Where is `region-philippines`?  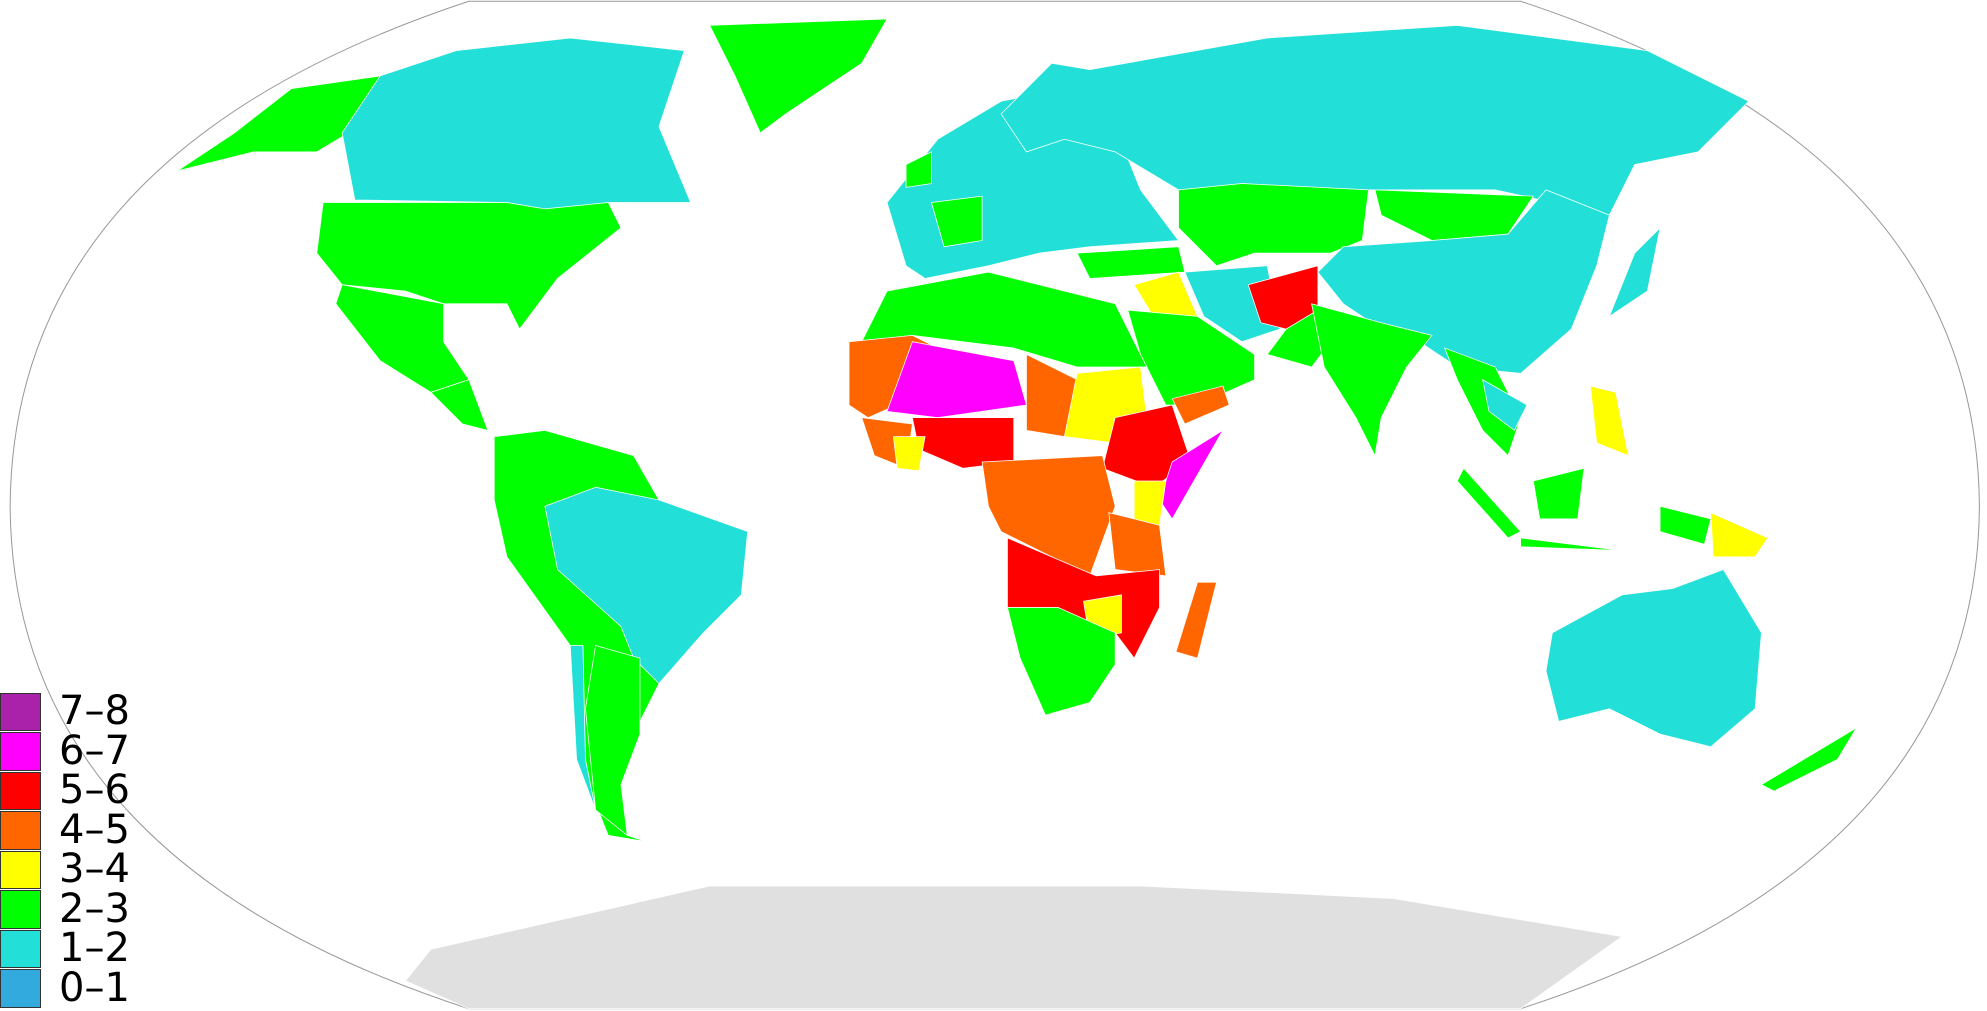
region-philippines is located at coordinates (1609, 421).